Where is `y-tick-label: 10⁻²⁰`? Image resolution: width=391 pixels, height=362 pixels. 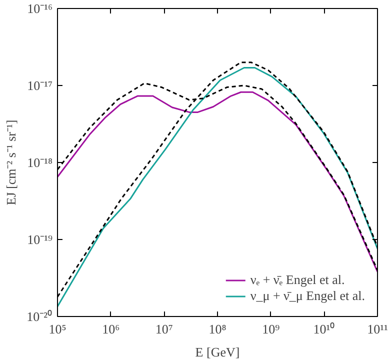 y-tick-label: 10⁻²⁰ is located at coordinates (39, 316).